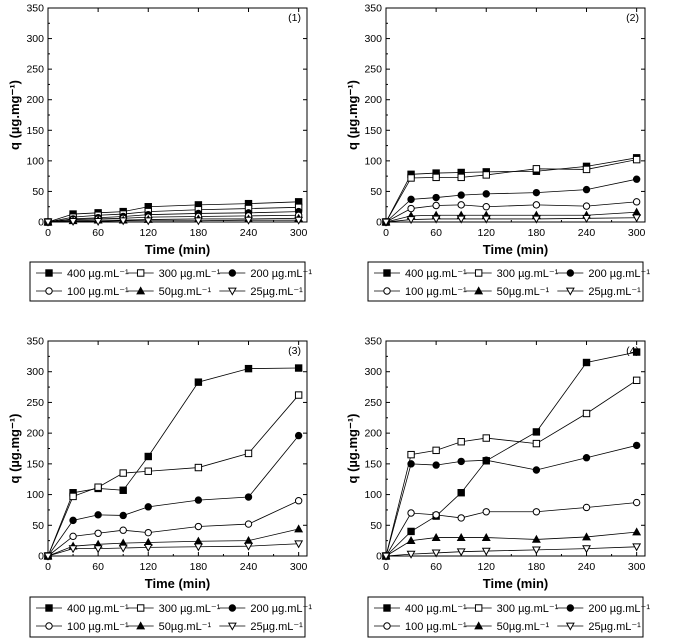 The width and height of the screenshot is (673, 639). What do you see at coordinates (98, 292) in the screenshot?
I see `legend-label: 100 µg.mL⁻¹` at bounding box center [98, 292].